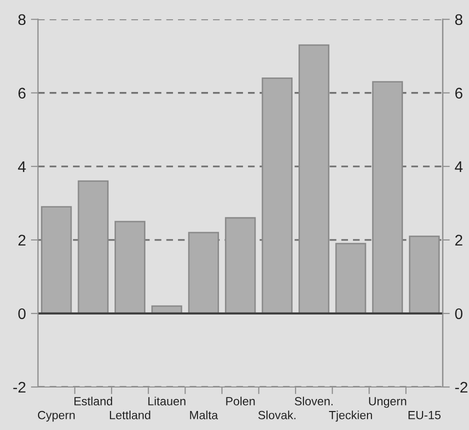 The height and width of the screenshot is (430, 469). I want to click on x-tick-label: Ungern, so click(387, 402).